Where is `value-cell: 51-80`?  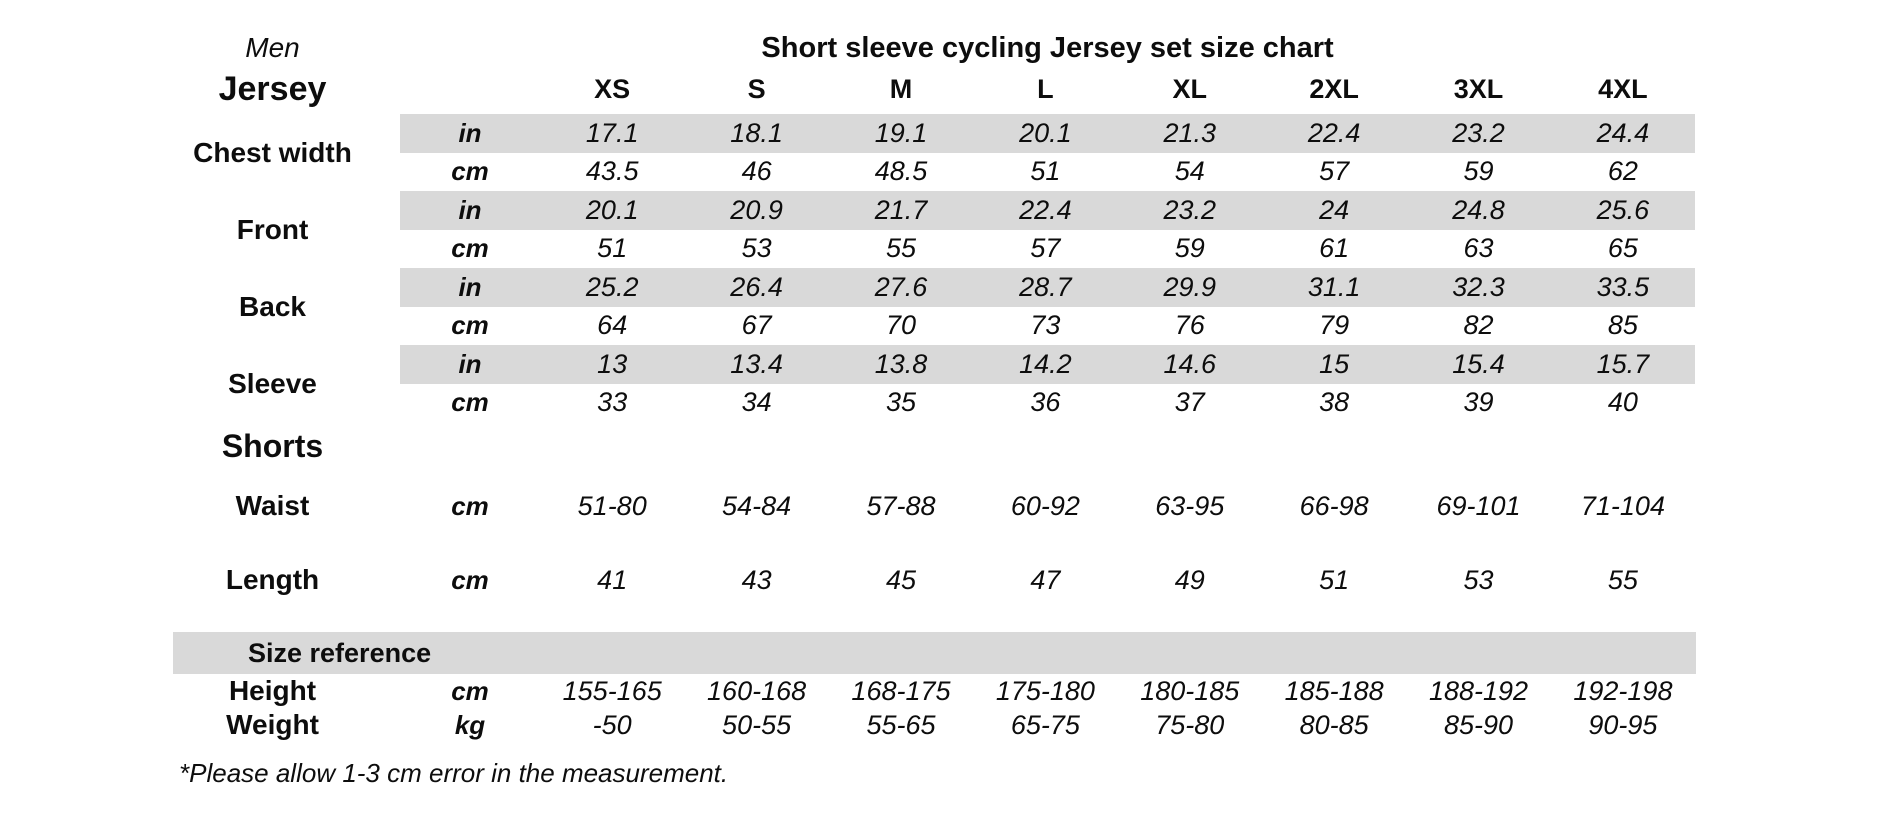
value-cell: 51-80 is located at coordinates (612, 505).